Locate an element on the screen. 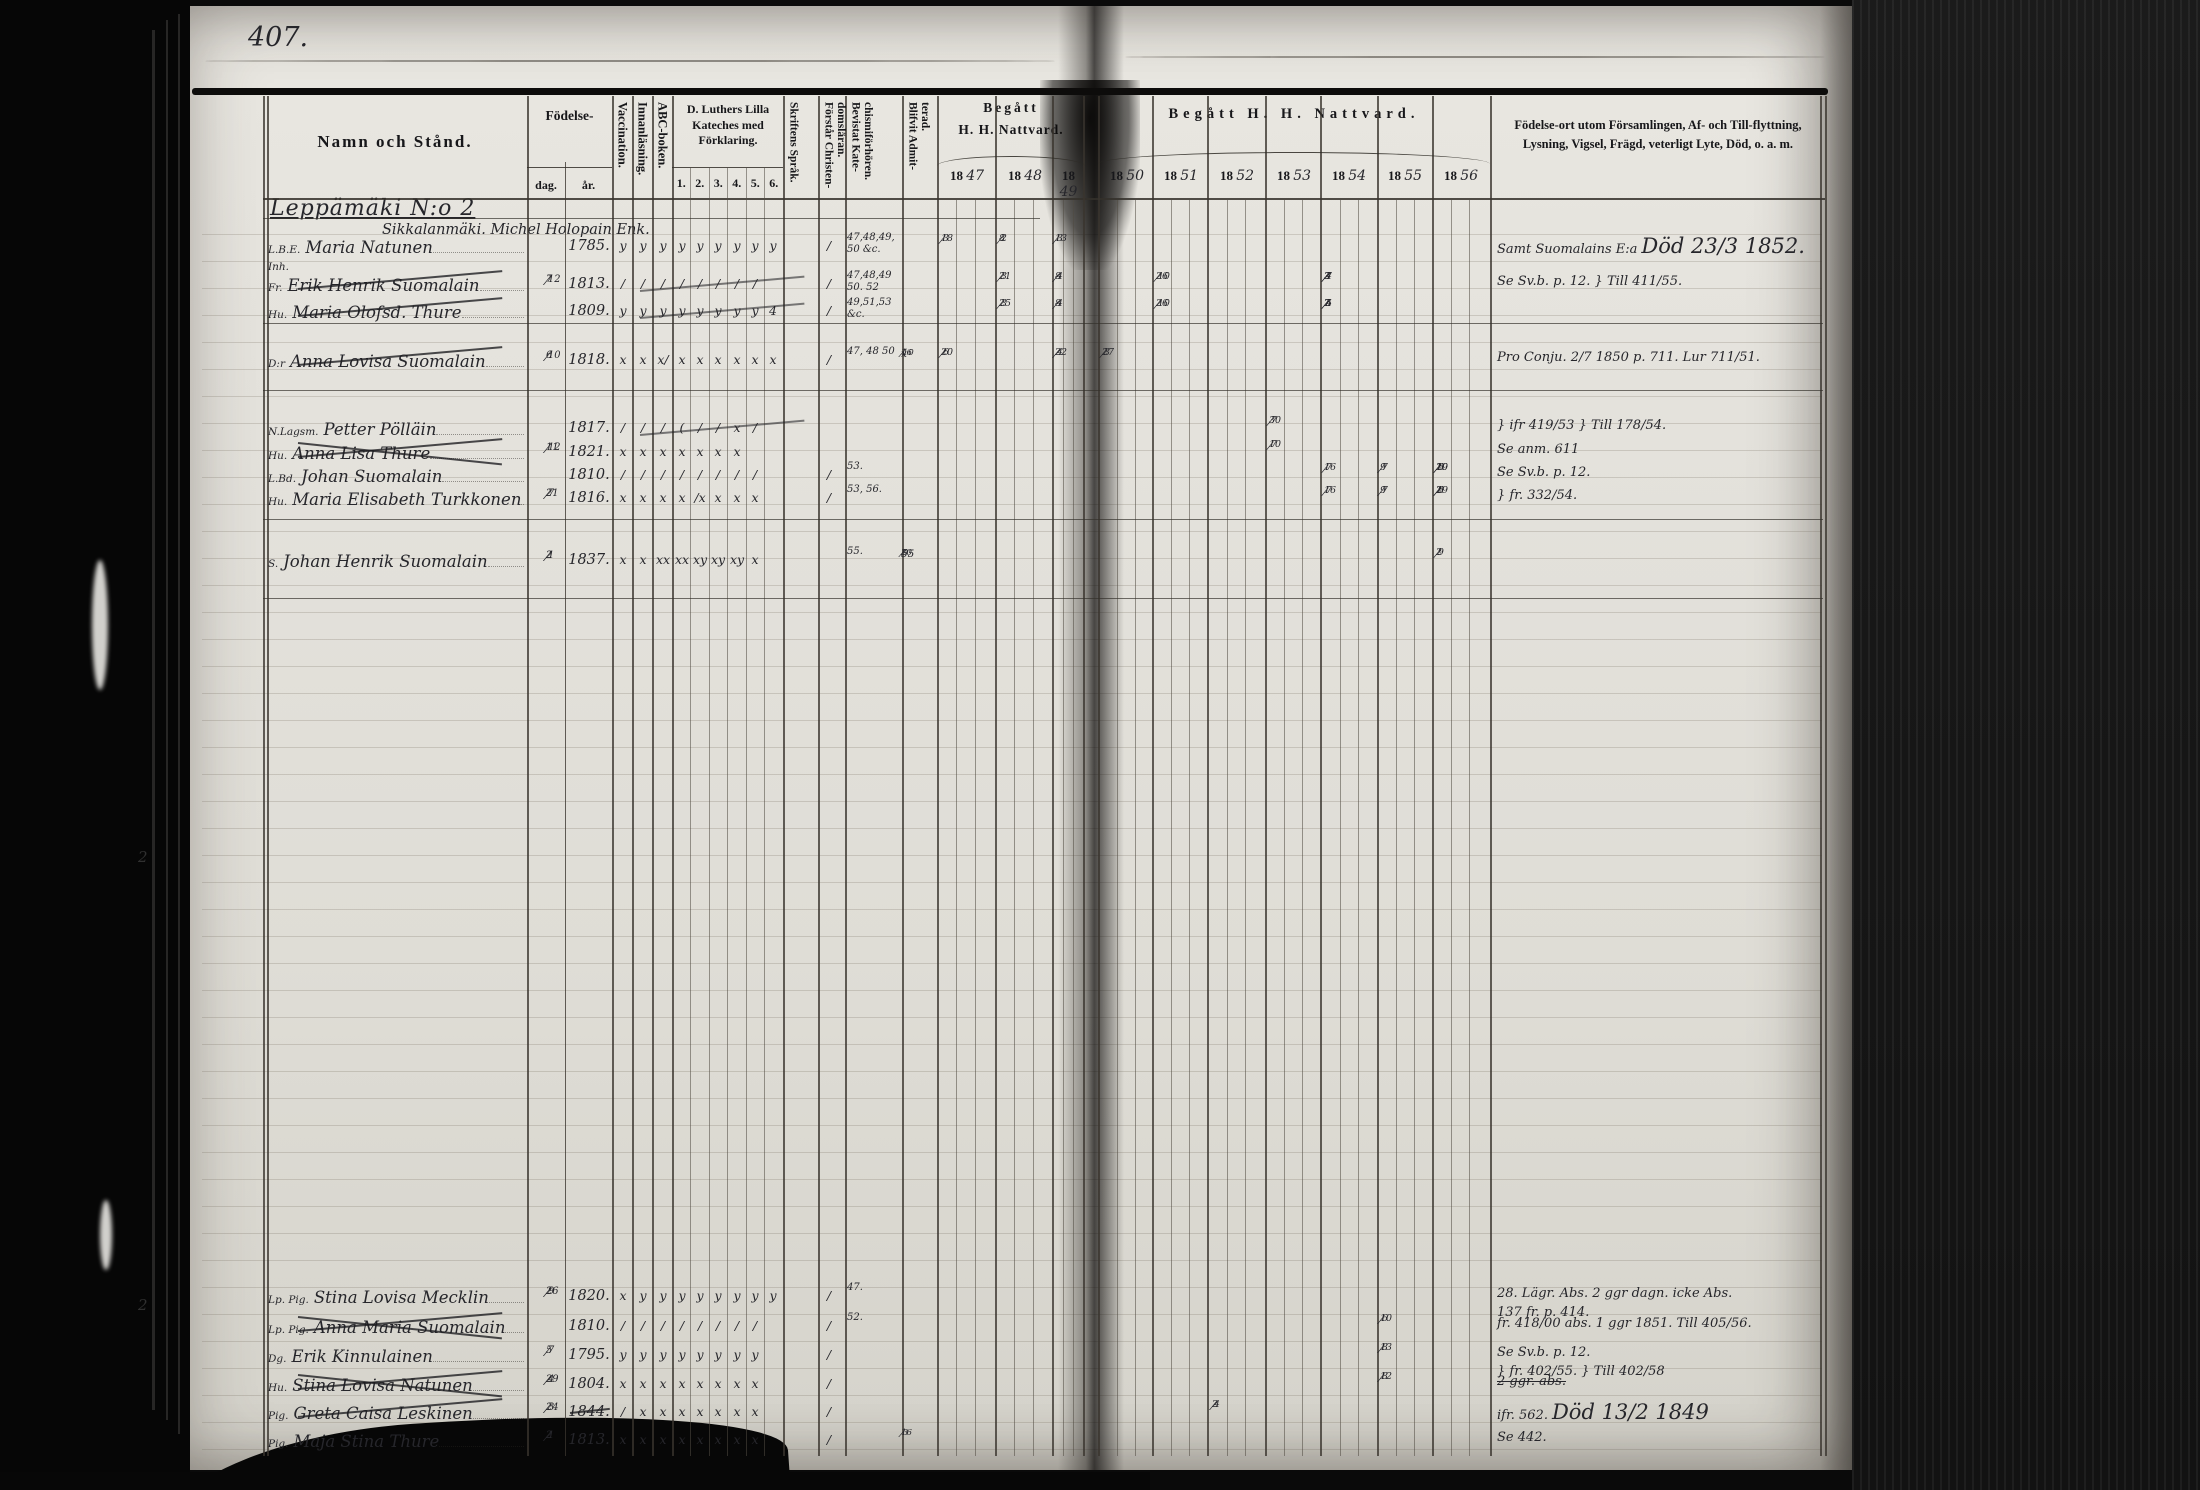 The width and height of the screenshot is (2200, 1490). column-header-vertical: Förstår Christen- domsläran. is located at coordinates (834, 145).